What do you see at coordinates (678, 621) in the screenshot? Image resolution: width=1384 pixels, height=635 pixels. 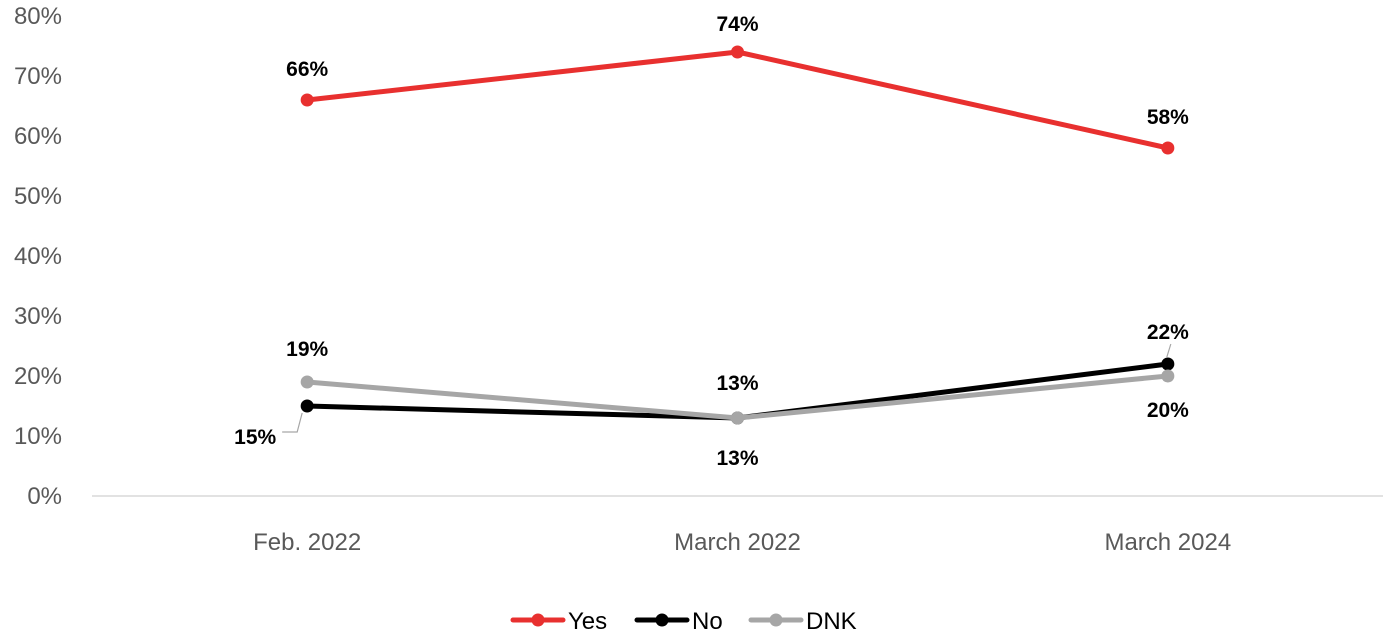 I see `legend-item-no: No` at bounding box center [678, 621].